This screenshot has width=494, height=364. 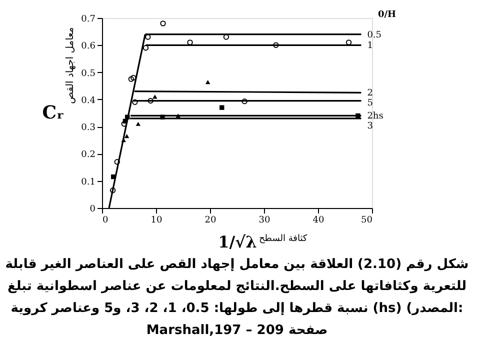 I want to click on y-tick-label: 0.2, so click(x=88, y=155).